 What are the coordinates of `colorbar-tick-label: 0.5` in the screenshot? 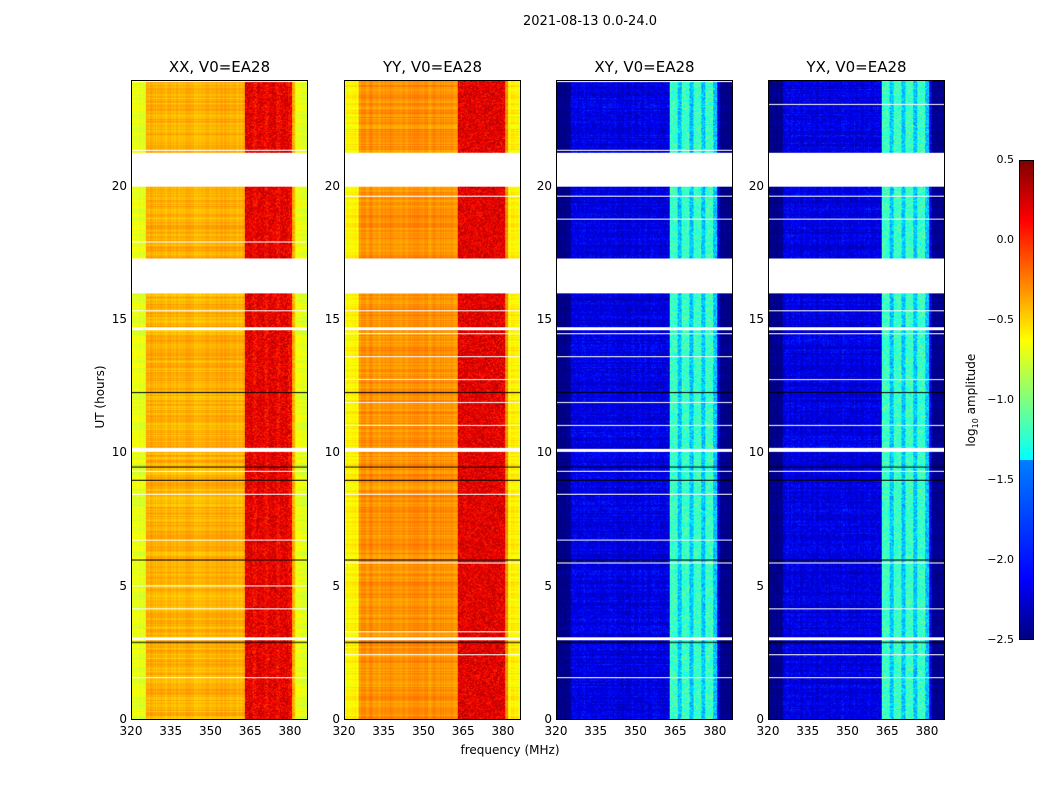 It's located at (1005, 159).